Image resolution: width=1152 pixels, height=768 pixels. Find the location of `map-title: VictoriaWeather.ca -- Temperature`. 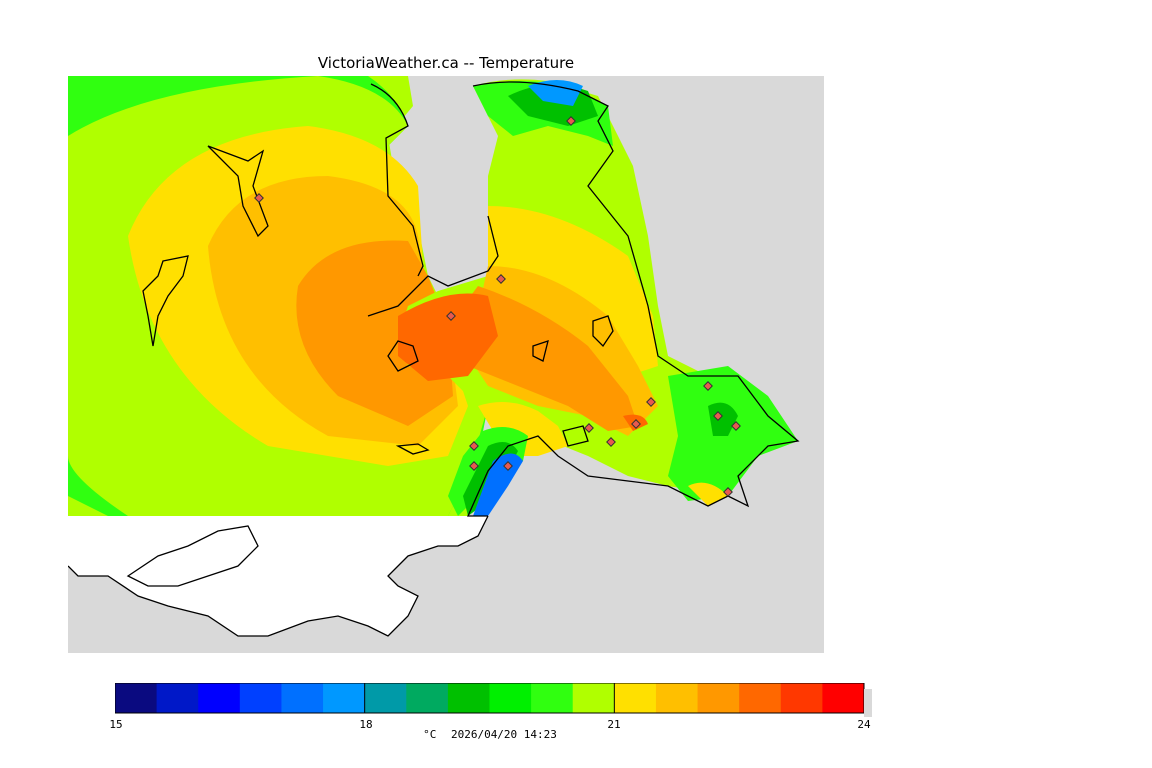

map-title: VictoriaWeather.ca -- Temperature is located at coordinates (446, 63).